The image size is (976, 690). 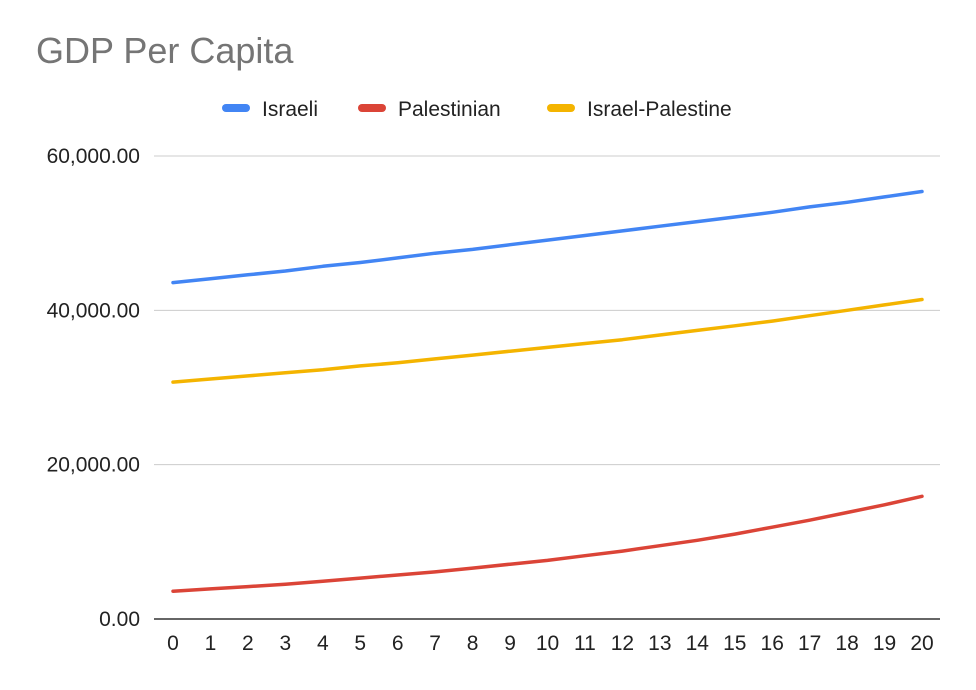 I want to click on x-tick-label: 11, so click(x=585, y=643).